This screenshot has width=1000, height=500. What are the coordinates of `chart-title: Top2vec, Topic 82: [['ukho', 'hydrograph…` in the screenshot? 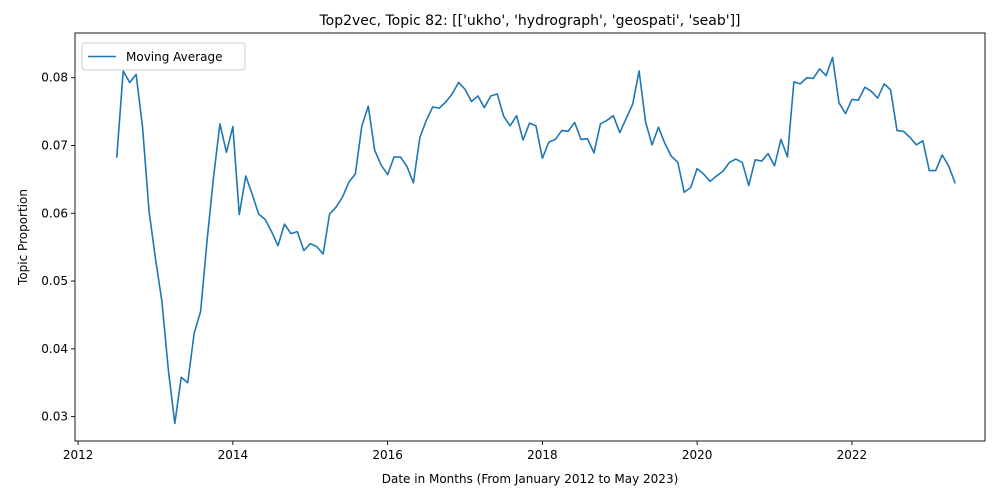 It's located at (529, 21).